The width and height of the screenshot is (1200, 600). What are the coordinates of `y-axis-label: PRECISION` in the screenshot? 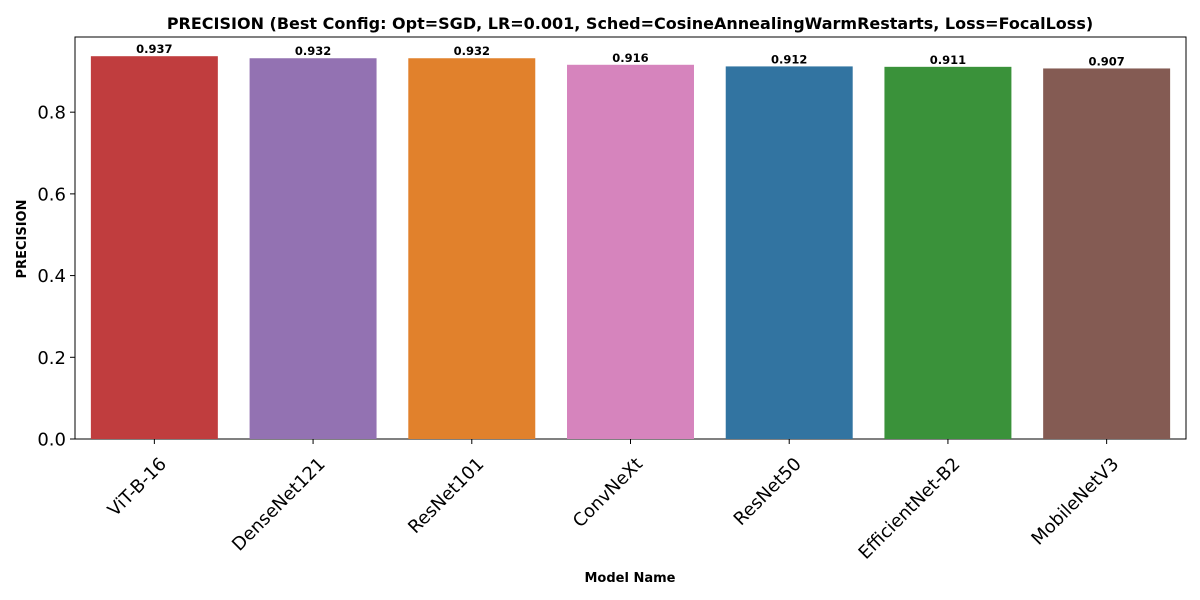 It's located at (22, 239).